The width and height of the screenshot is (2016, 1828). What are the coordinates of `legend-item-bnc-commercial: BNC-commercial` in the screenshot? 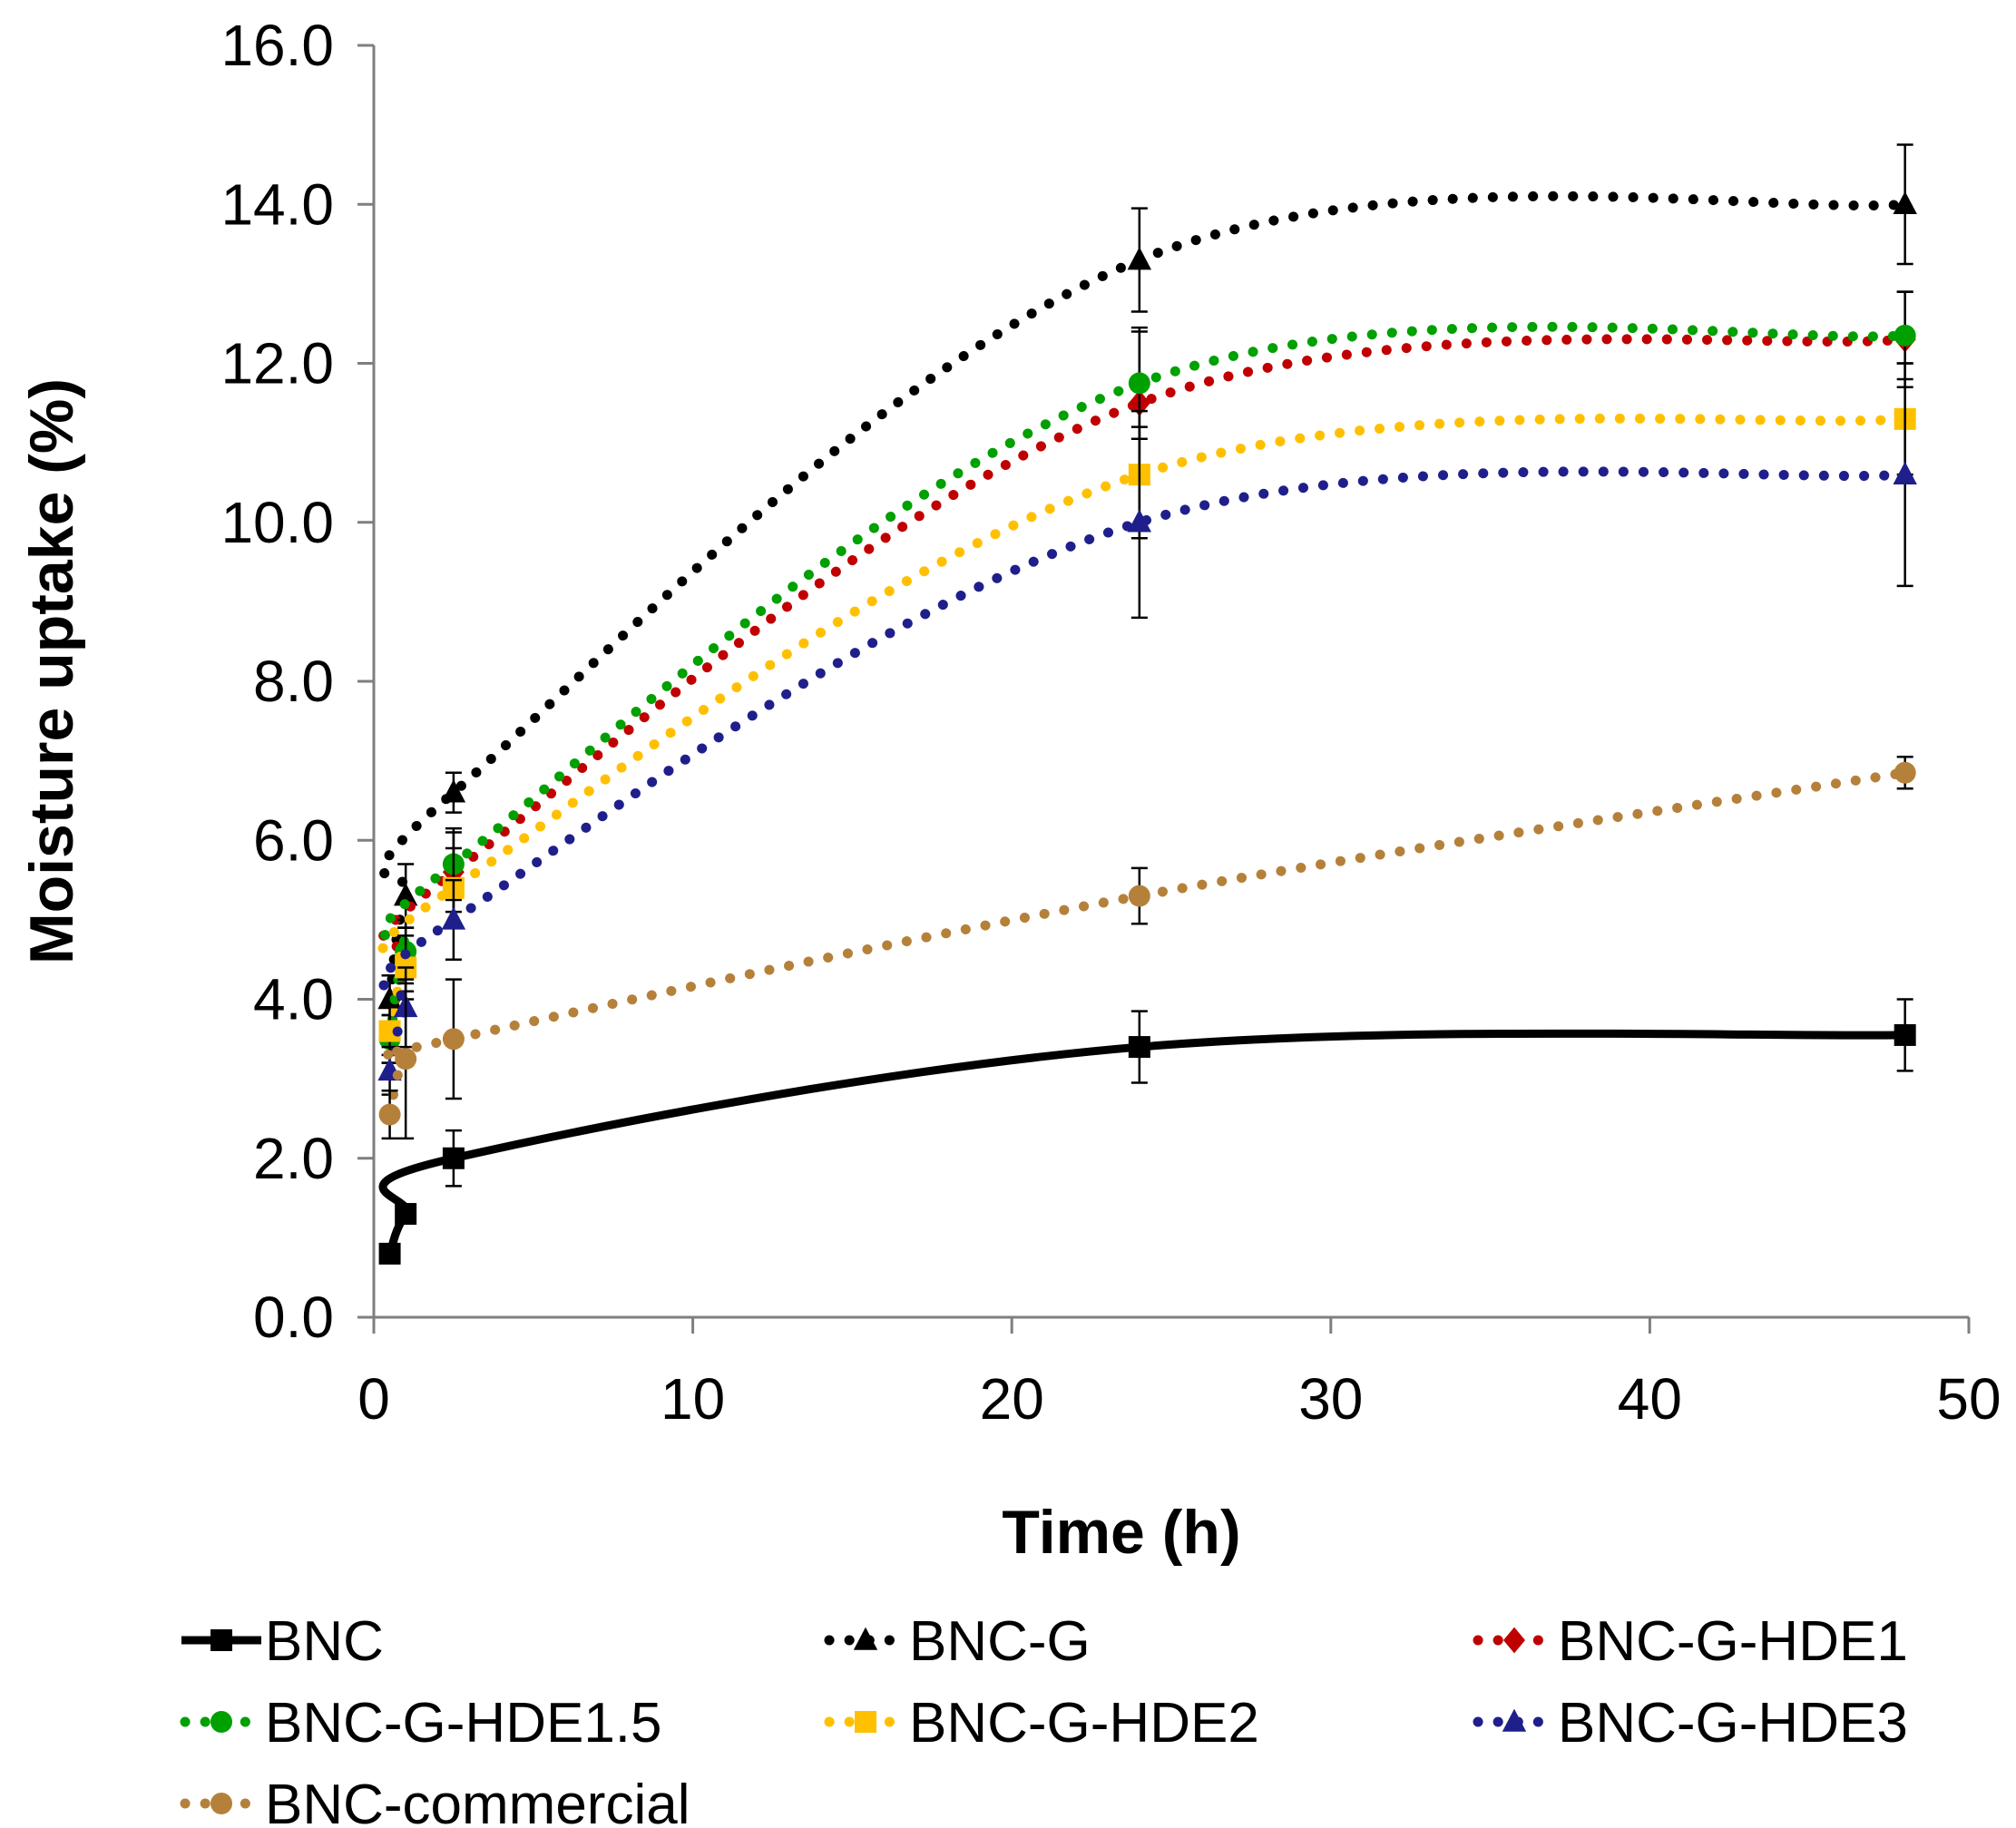 It's located at (435, 1801).